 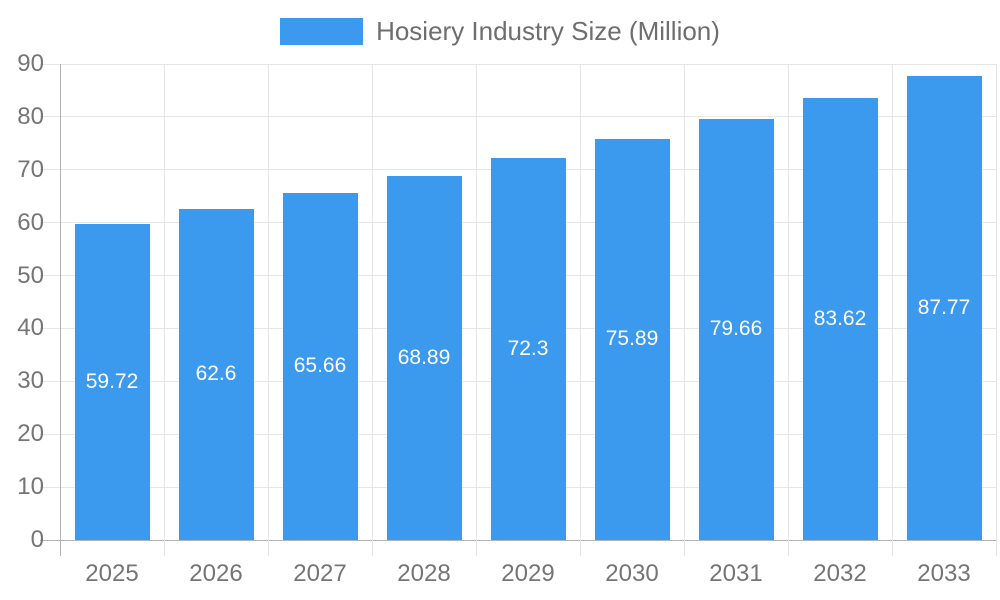 I want to click on legend-swatch, so click(x=322, y=31).